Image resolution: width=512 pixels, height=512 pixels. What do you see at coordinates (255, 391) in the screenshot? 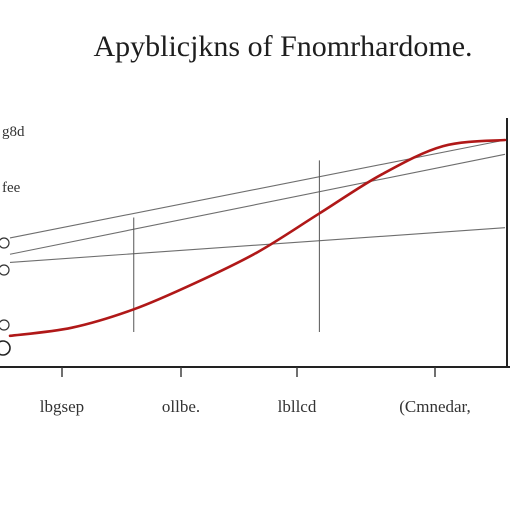
I see `x-ticks: lbgsep ollbe. lbllcd (Cmnedar,` at bounding box center [255, 391].